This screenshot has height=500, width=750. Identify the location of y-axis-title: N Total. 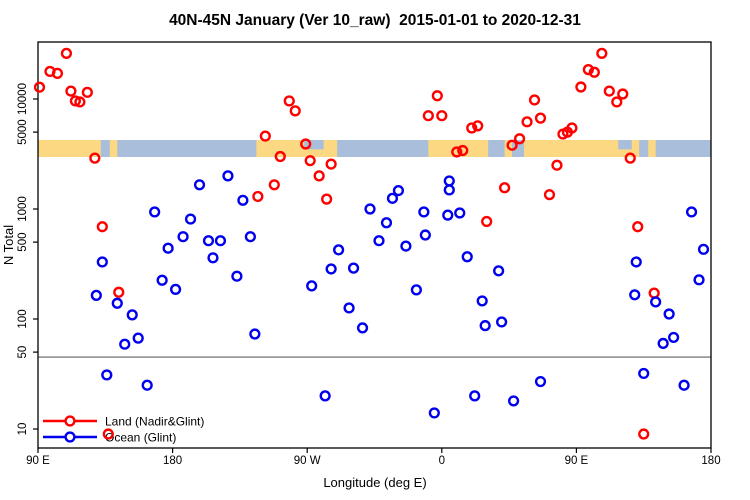
(8, 245).